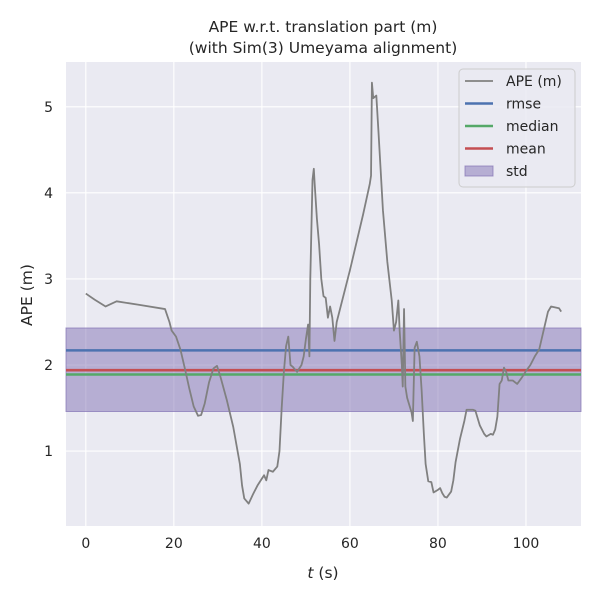 This screenshot has height=600, width=600. What do you see at coordinates (48, 194) in the screenshot?
I see `y-tick-label: 4` at bounding box center [48, 194].